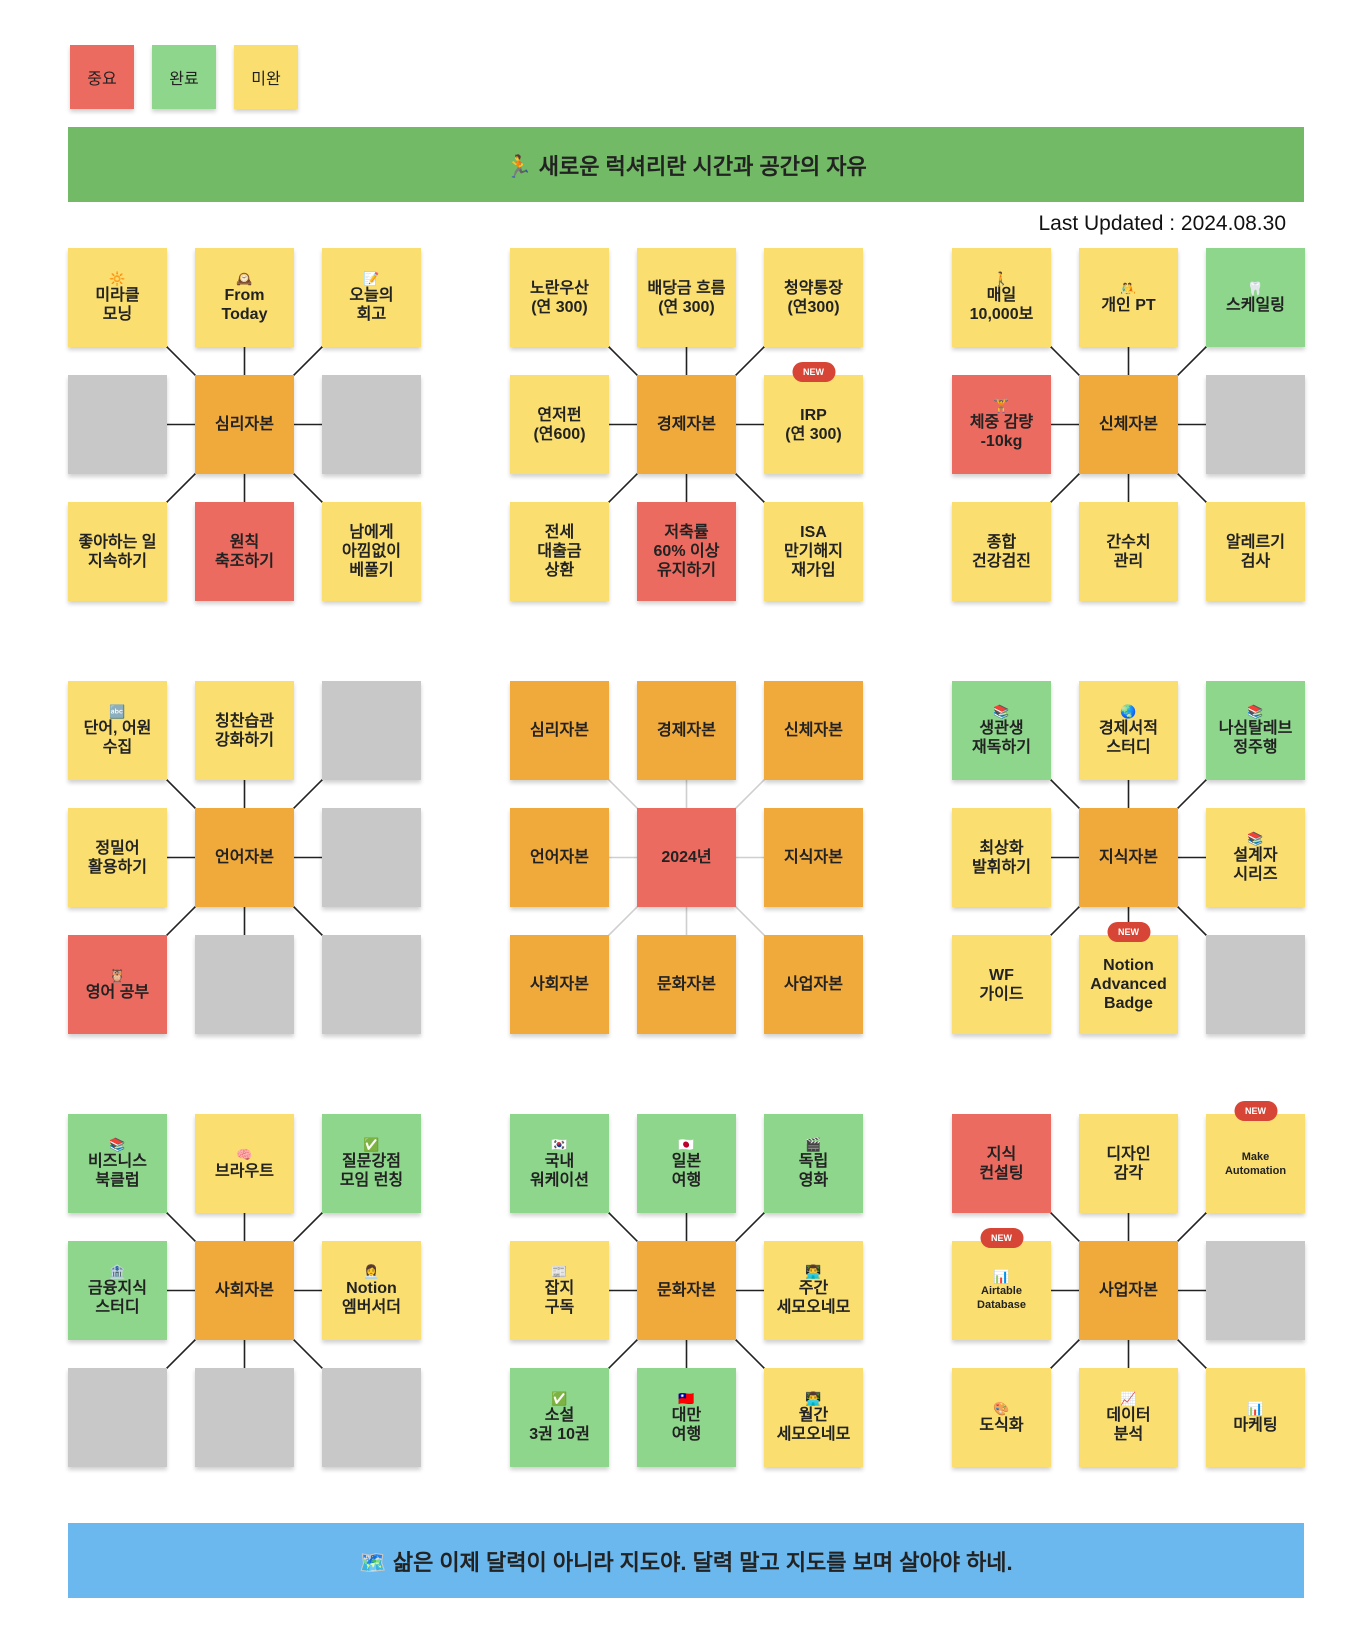  Describe the element at coordinates (244, 297) in the screenshot. I see `sticky-note: 🕰️ From Today` at that location.